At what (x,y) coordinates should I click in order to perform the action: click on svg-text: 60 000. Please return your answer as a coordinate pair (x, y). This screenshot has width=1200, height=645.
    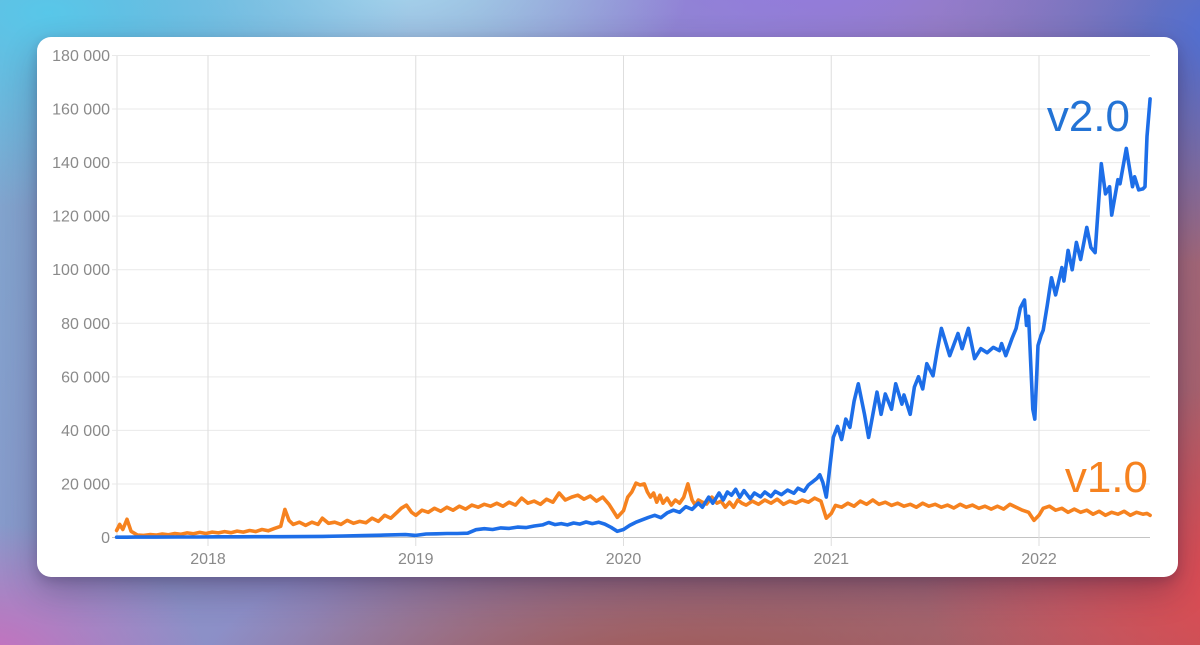
    Looking at the image, I should click on (85, 377).